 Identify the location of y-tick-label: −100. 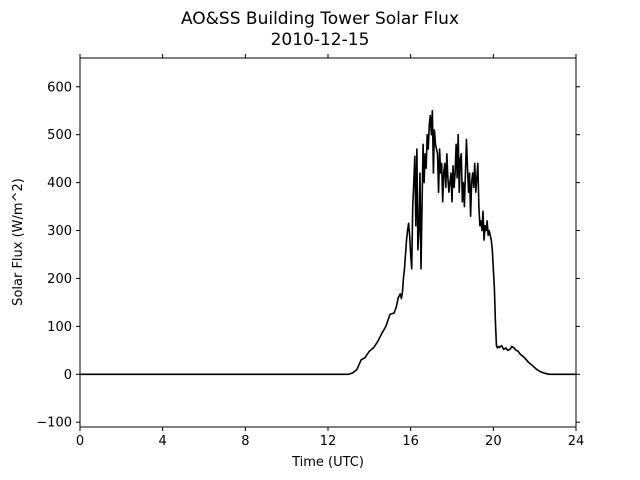
(54, 423).